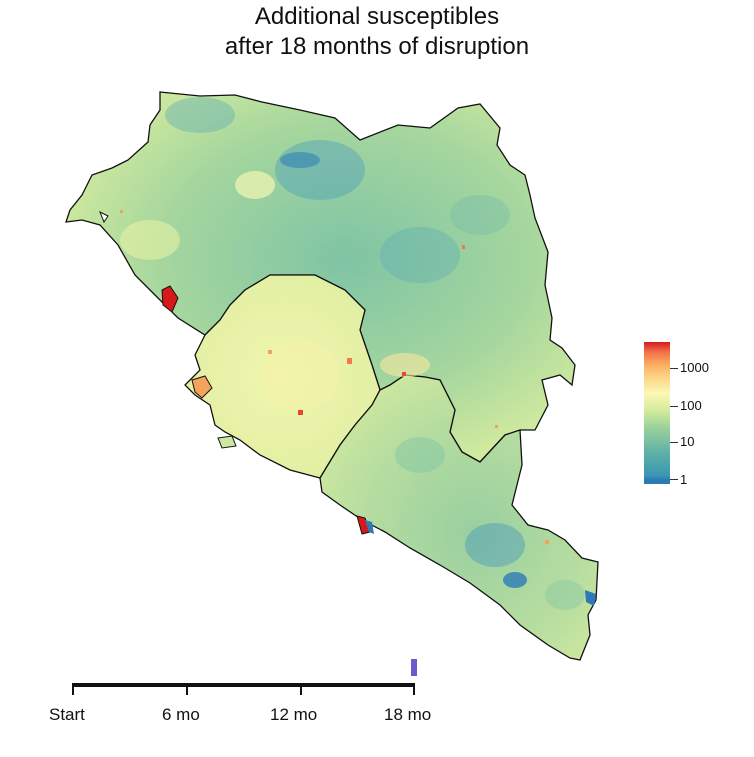 The image size is (754, 757). What do you see at coordinates (687, 441) in the screenshot?
I see `legend-label-10: 10` at bounding box center [687, 441].